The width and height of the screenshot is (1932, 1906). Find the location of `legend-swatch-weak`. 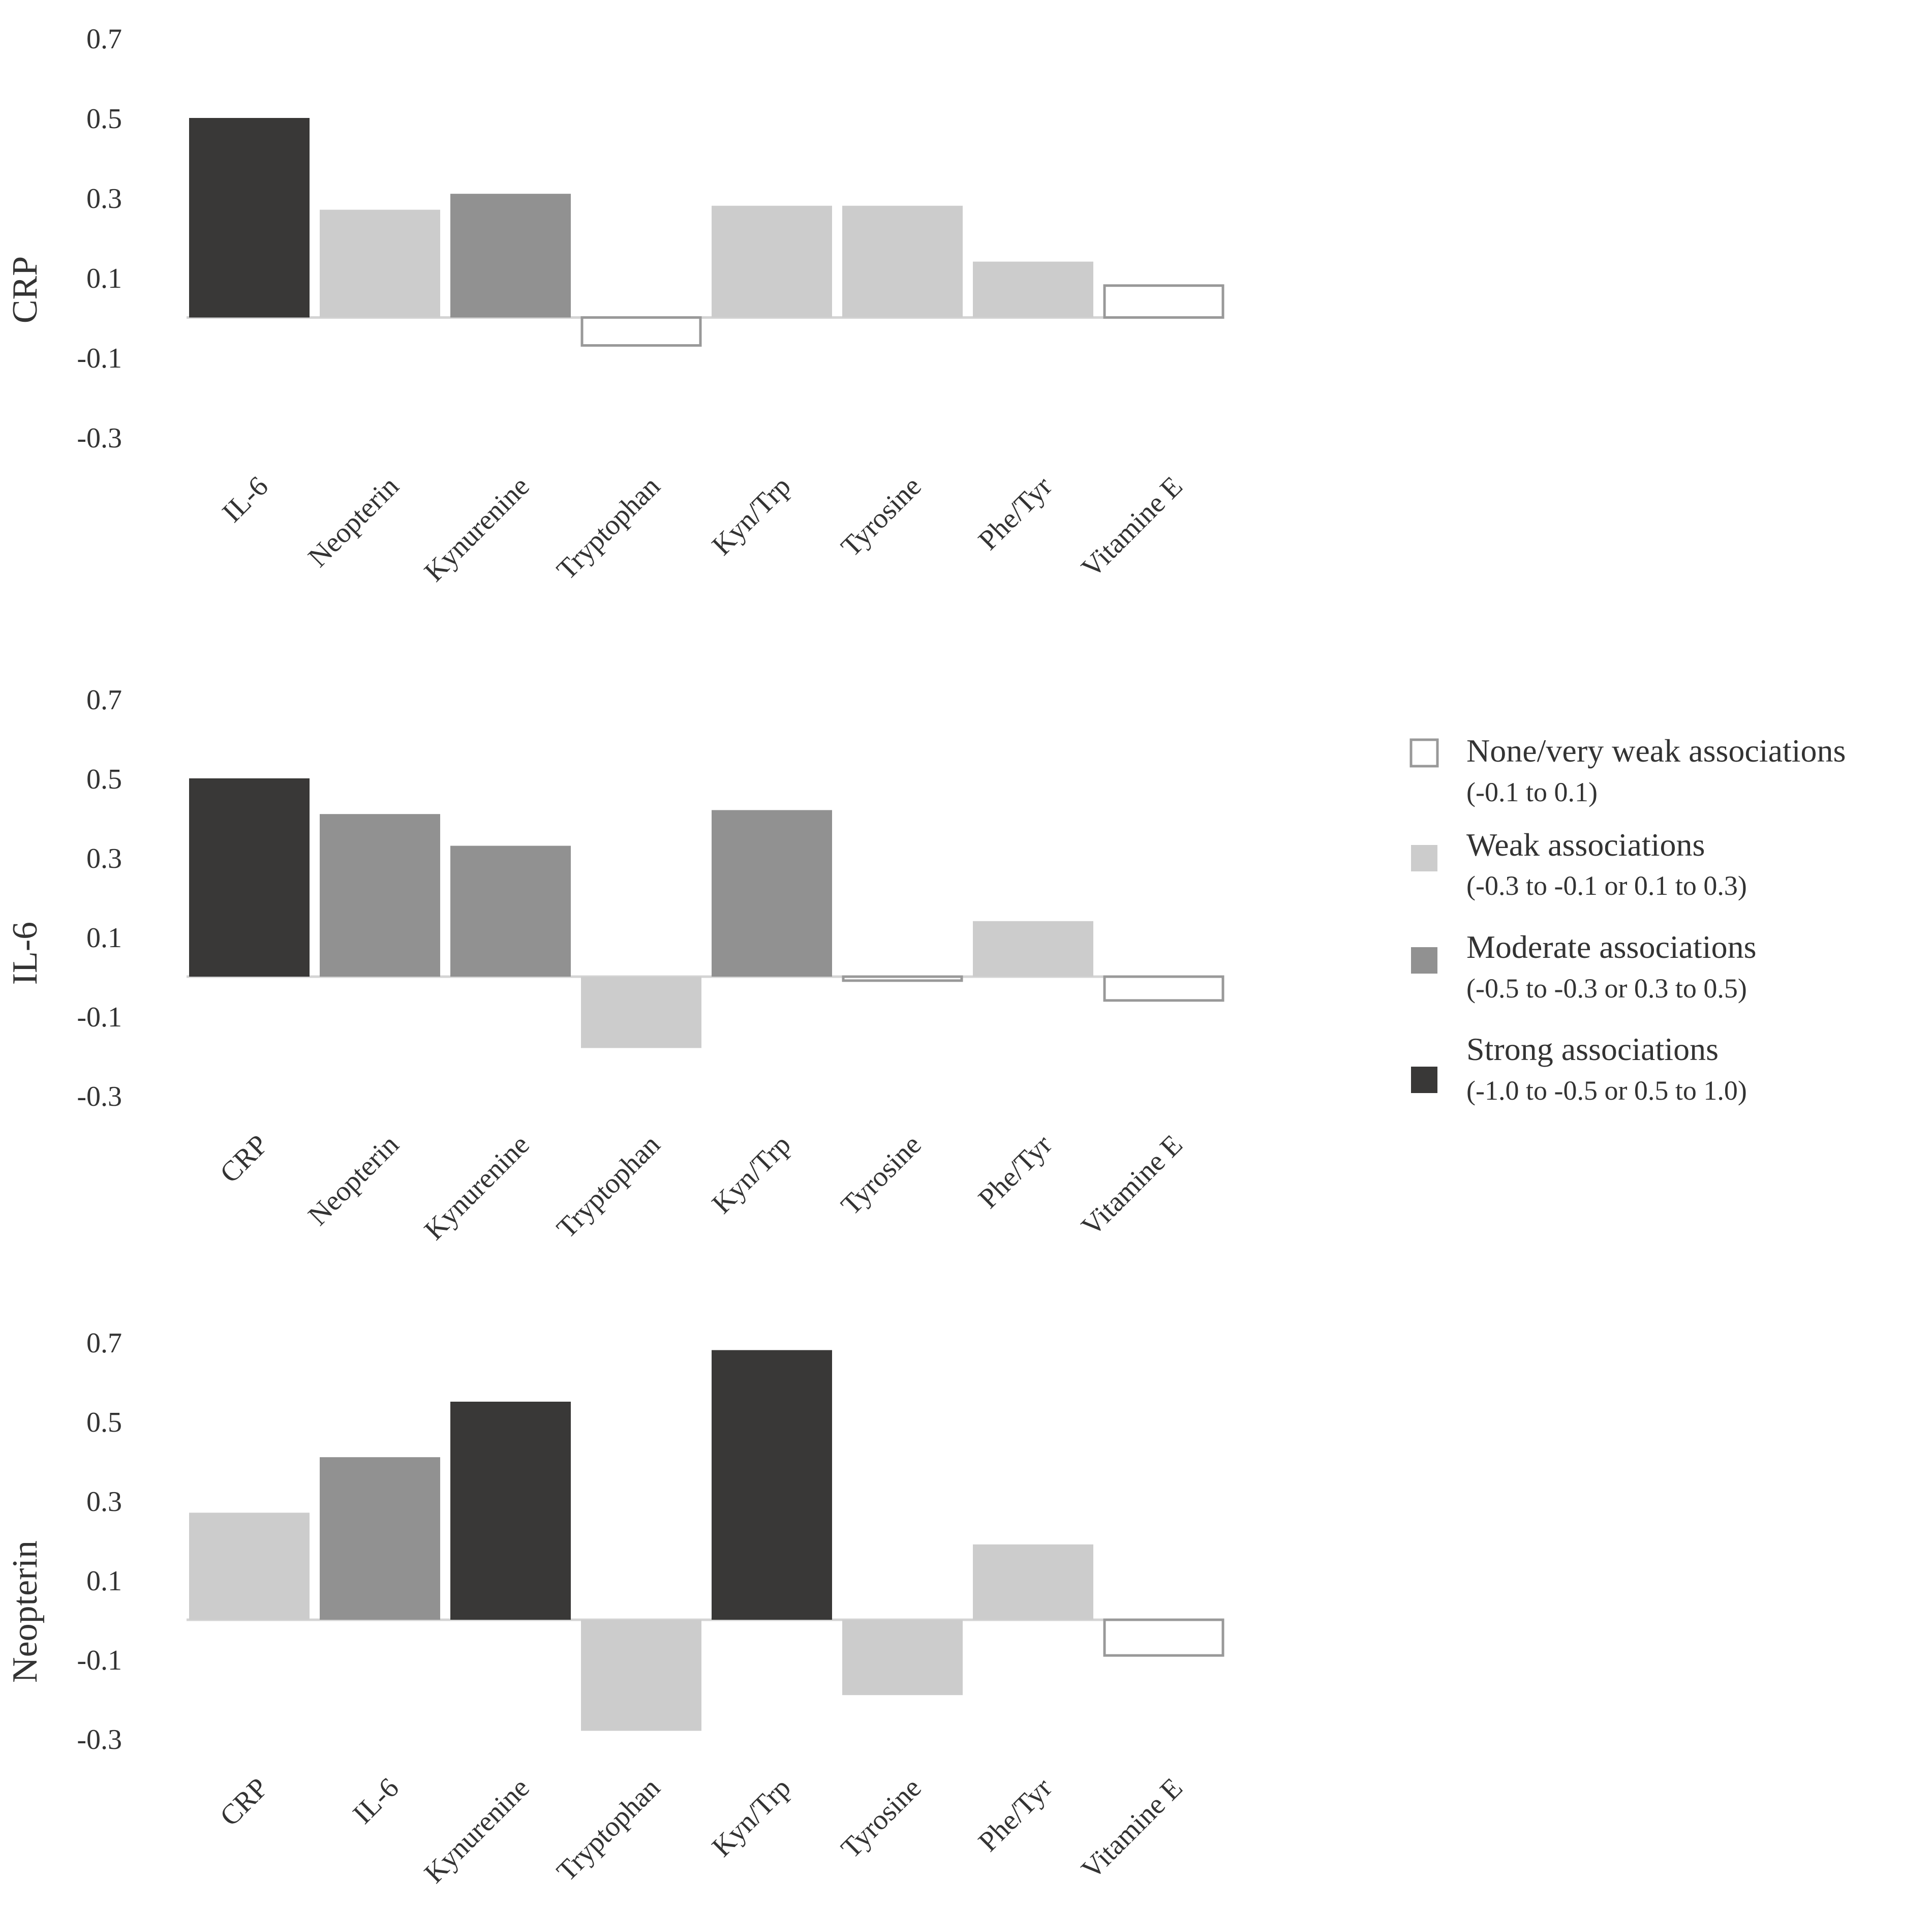

legend-swatch-weak is located at coordinates (1424, 858).